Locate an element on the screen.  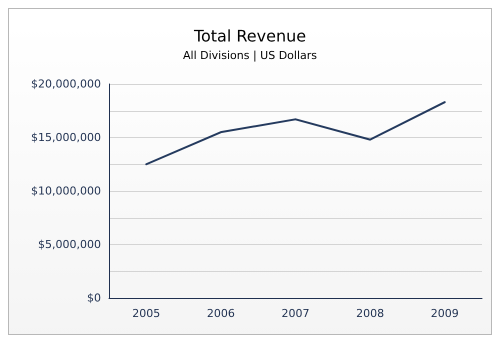
line-series is located at coordinates (295, 133).